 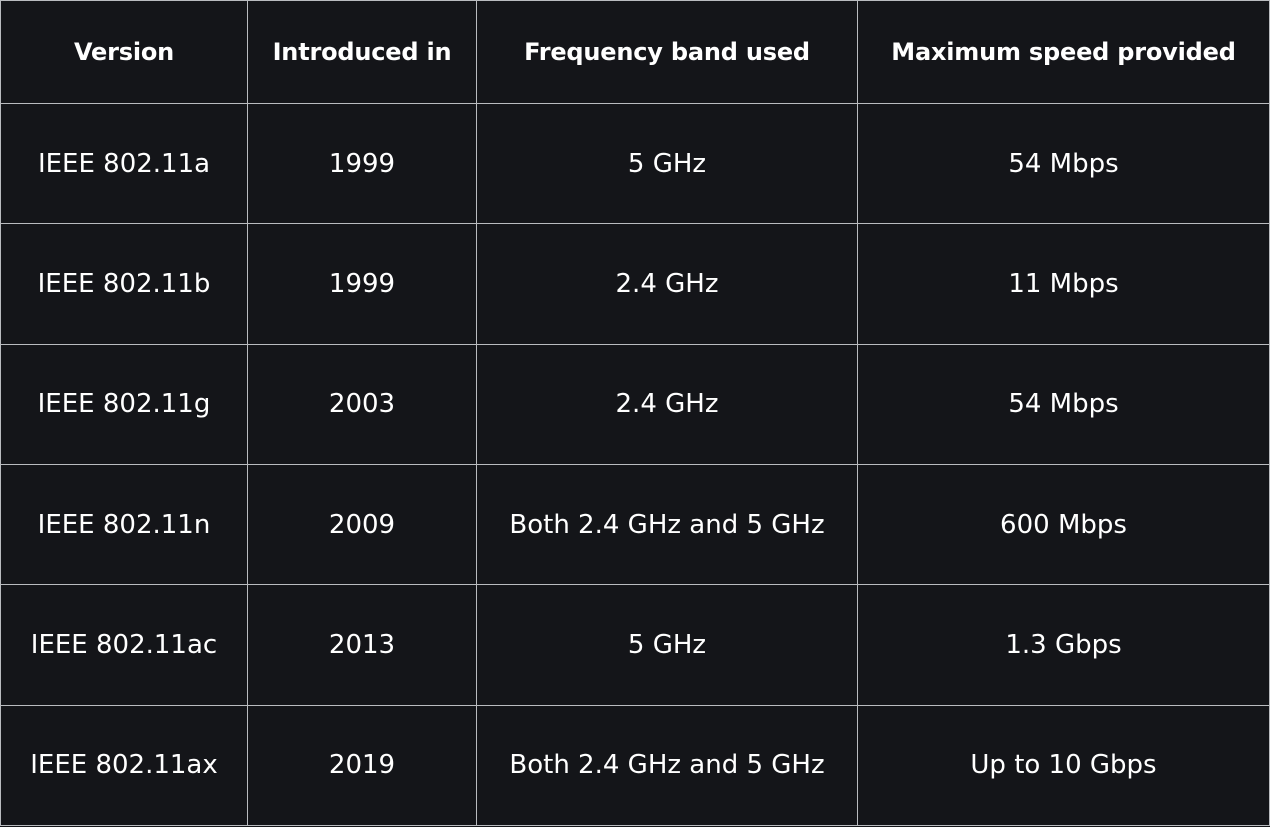 I want to click on cell-speed: 600 Mbps, so click(x=1063, y=524).